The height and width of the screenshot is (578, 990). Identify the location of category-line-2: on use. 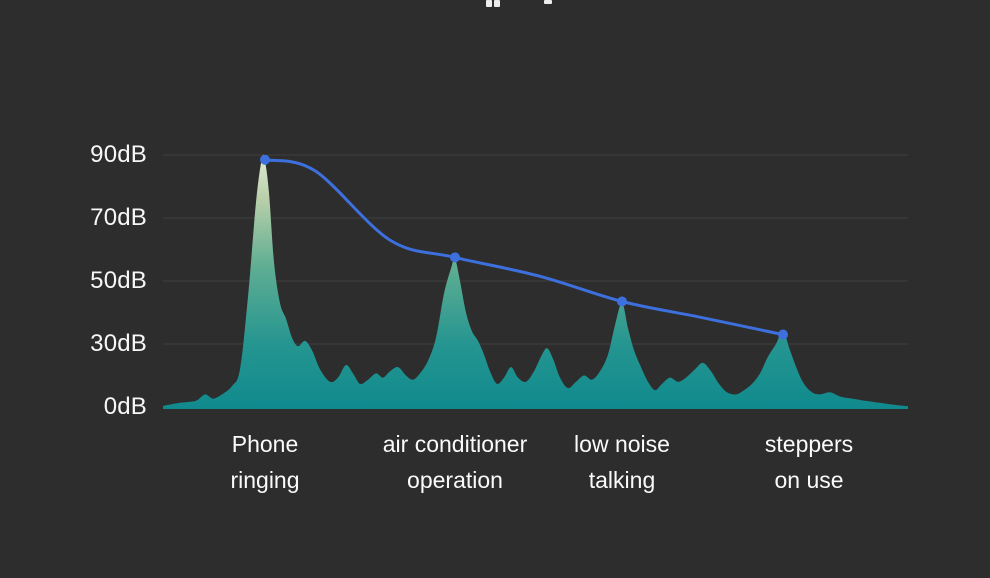
(809, 480).